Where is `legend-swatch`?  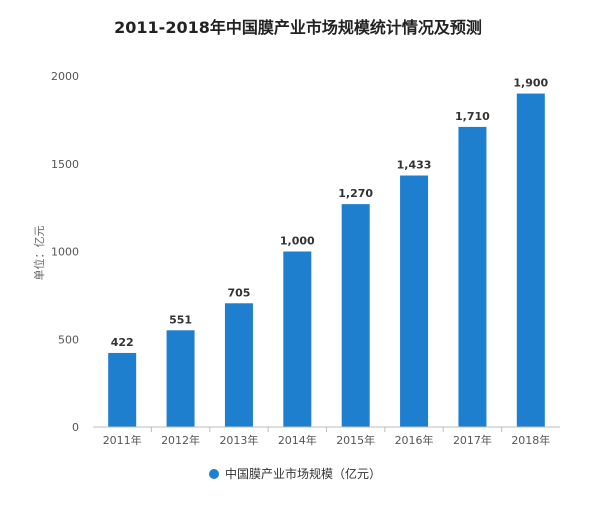
legend-swatch is located at coordinates (214, 474).